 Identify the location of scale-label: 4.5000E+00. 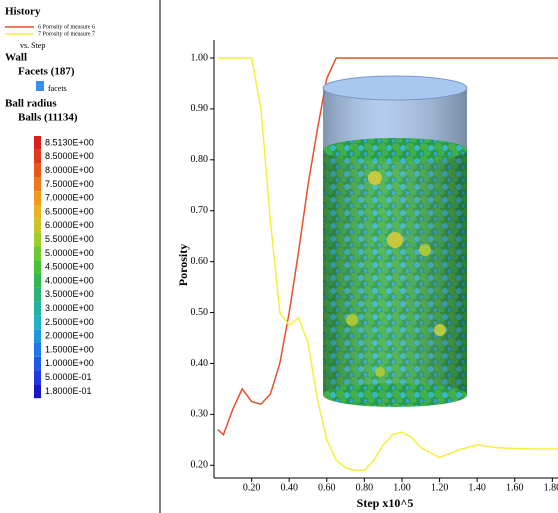
(69, 267).